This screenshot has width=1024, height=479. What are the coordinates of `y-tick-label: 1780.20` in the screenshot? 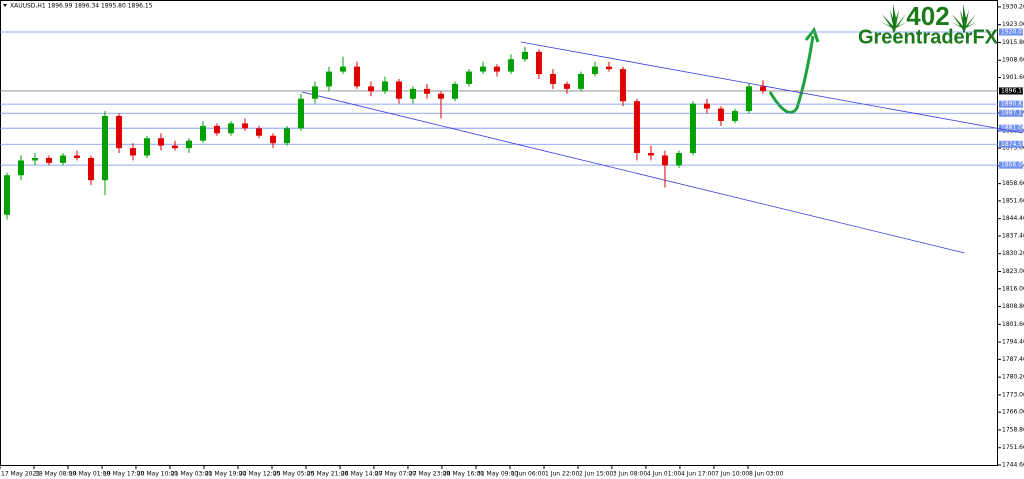 It's located at (1013, 377).